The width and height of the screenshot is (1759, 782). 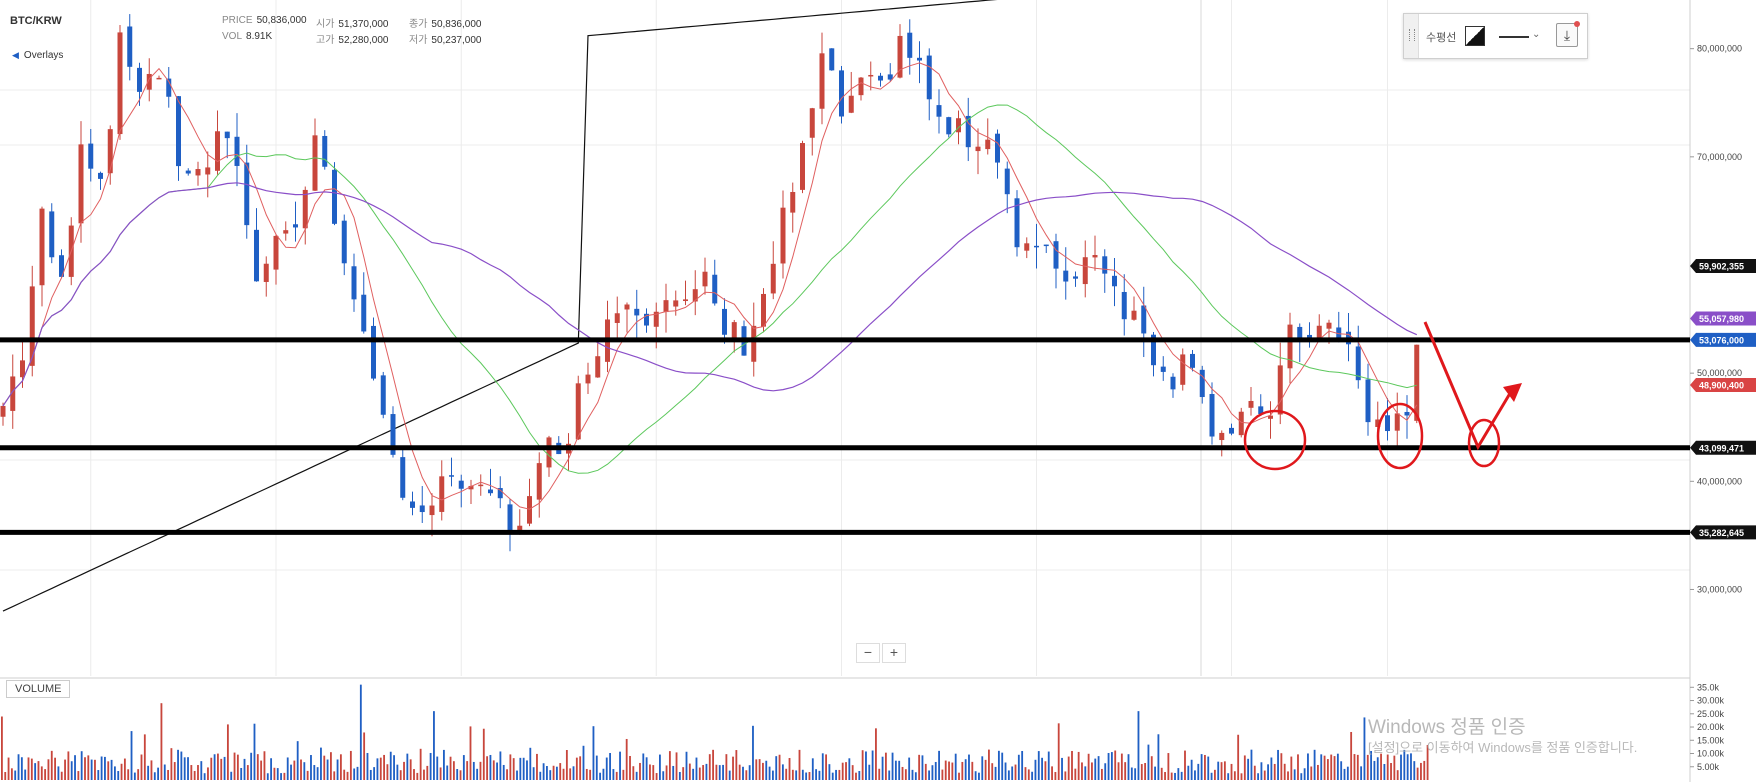 I want to click on chevron-down-icon: ⌄, so click(x=1536, y=34).